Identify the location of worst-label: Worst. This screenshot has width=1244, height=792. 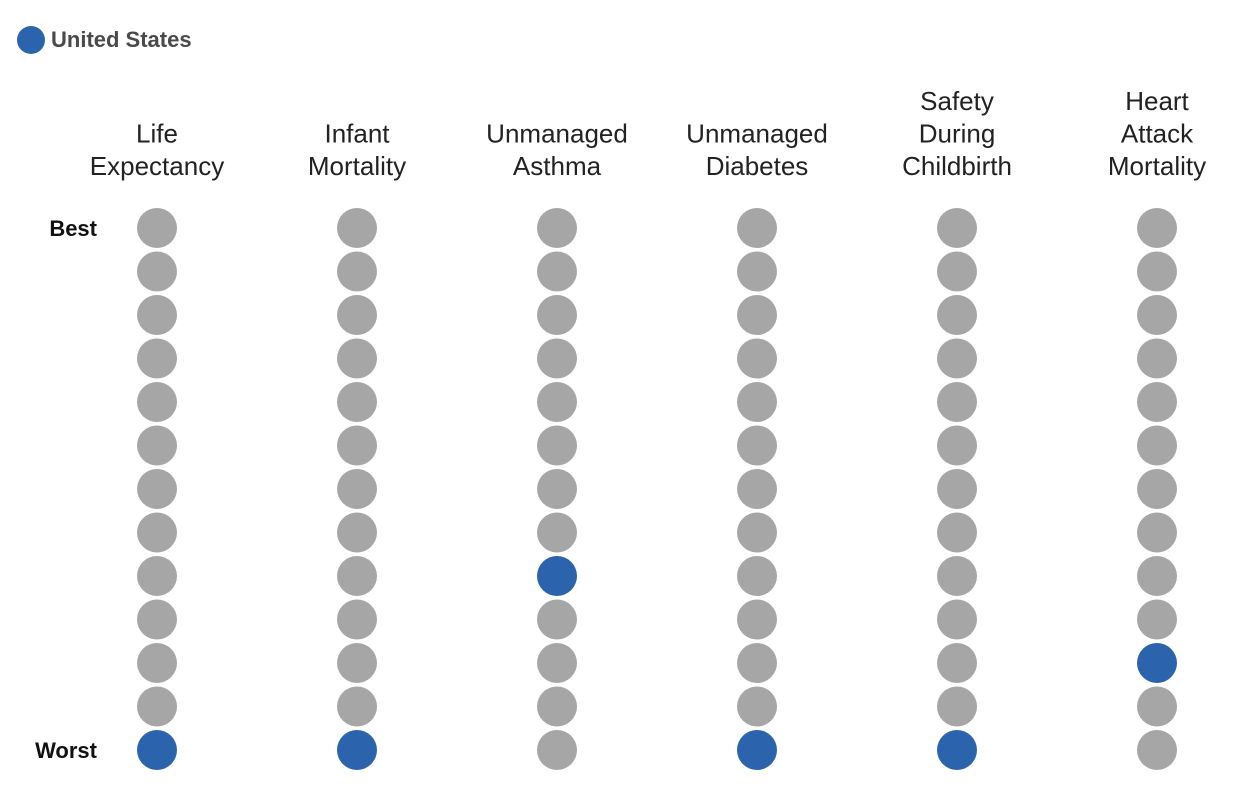
(66, 750).